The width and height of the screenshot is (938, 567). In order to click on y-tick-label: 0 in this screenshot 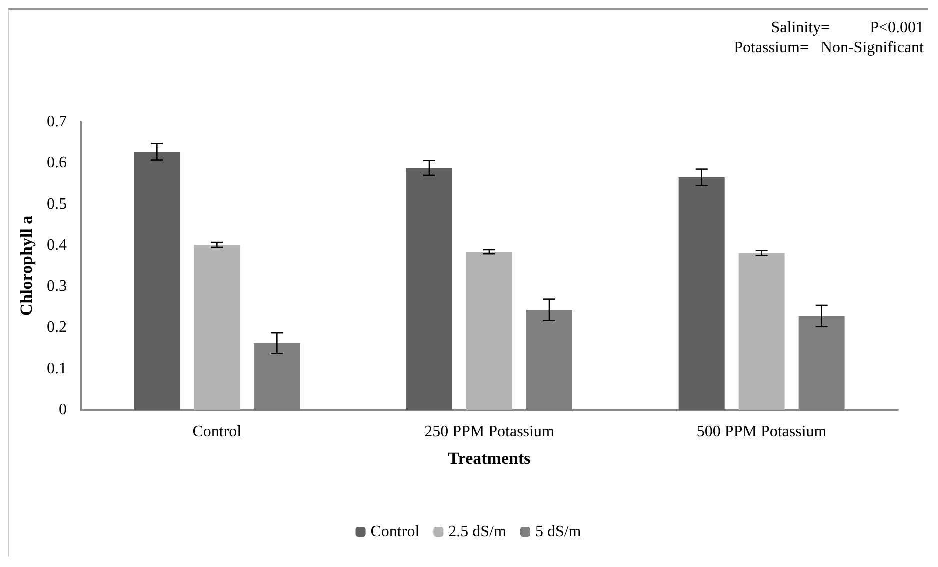, I will do `click(63, 410)`.